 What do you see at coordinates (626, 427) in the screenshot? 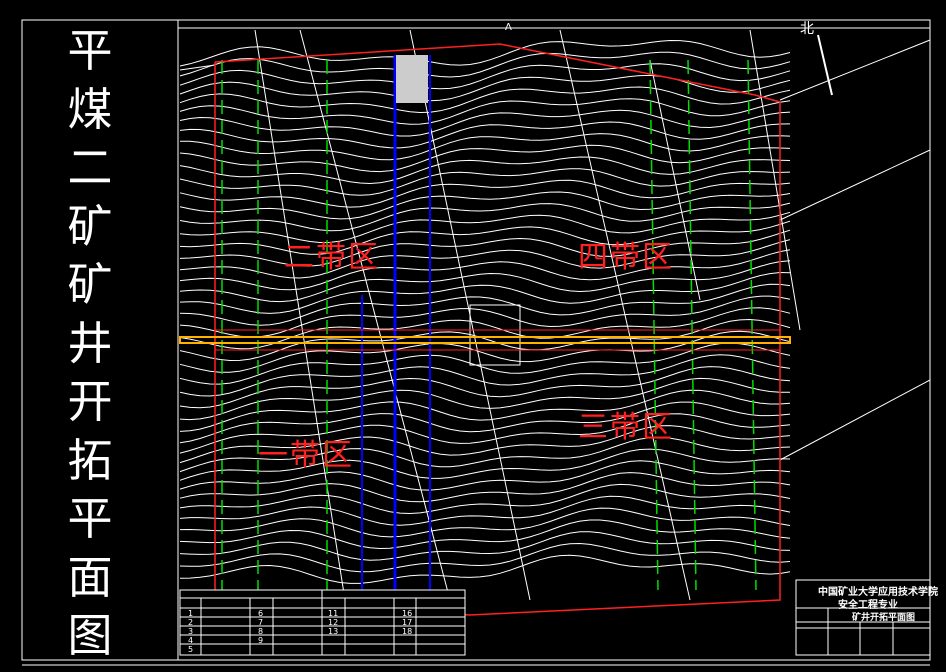
I see `zone-label-3: 三带区` at bounding box center [626, 427].